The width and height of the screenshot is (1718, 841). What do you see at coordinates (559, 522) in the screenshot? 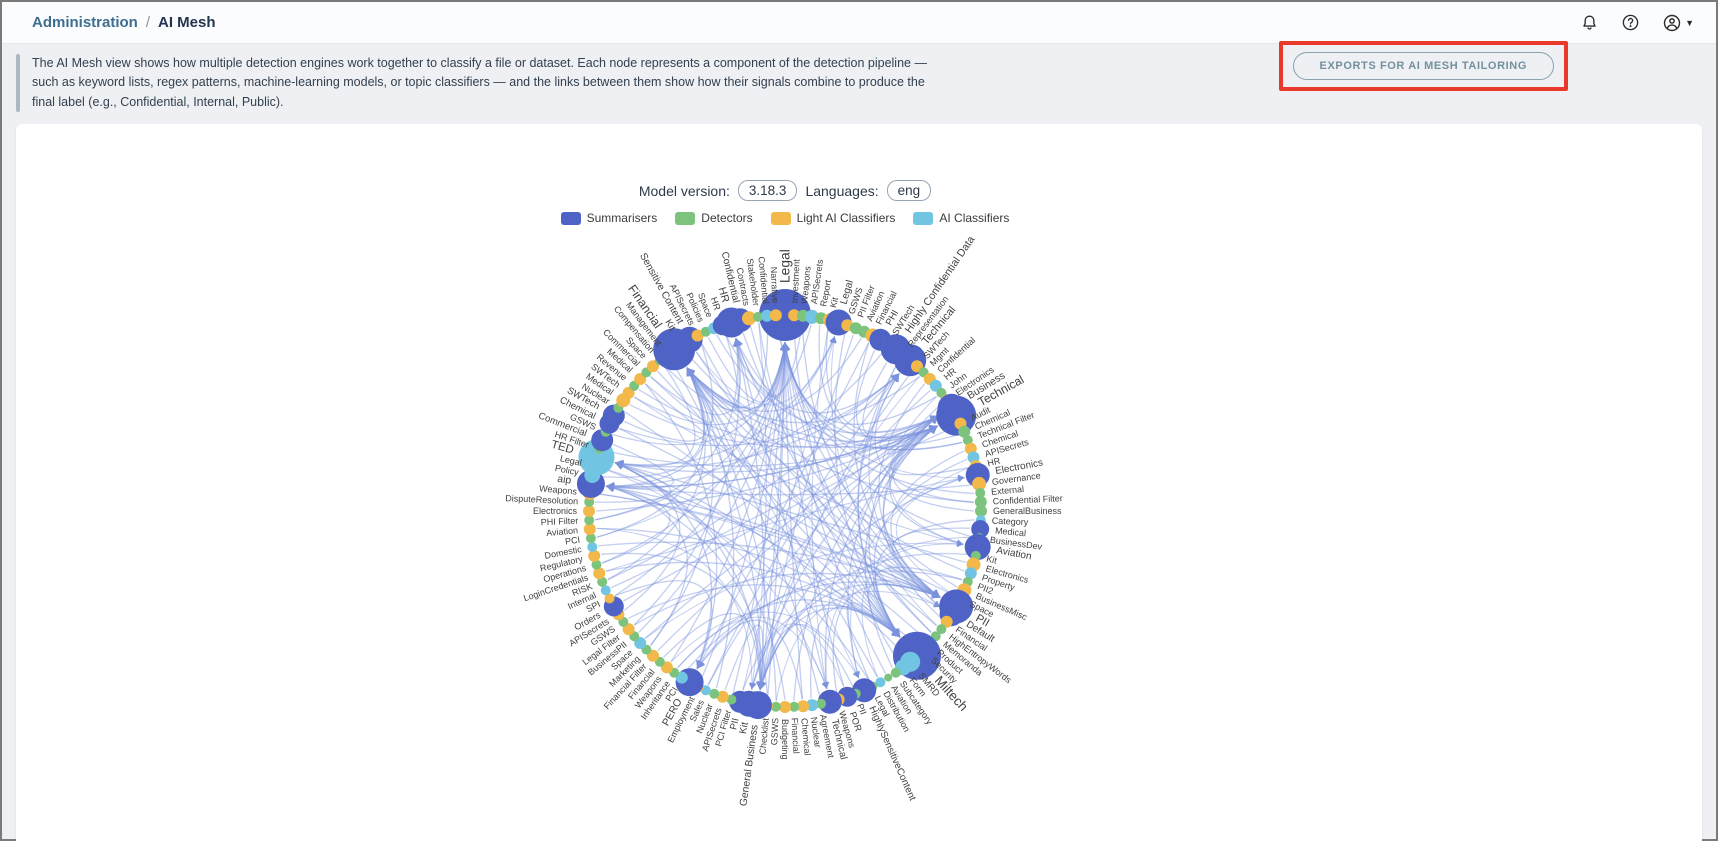
I see `mesh-node-label: PHI Filter` at bounding box center [559, 522].